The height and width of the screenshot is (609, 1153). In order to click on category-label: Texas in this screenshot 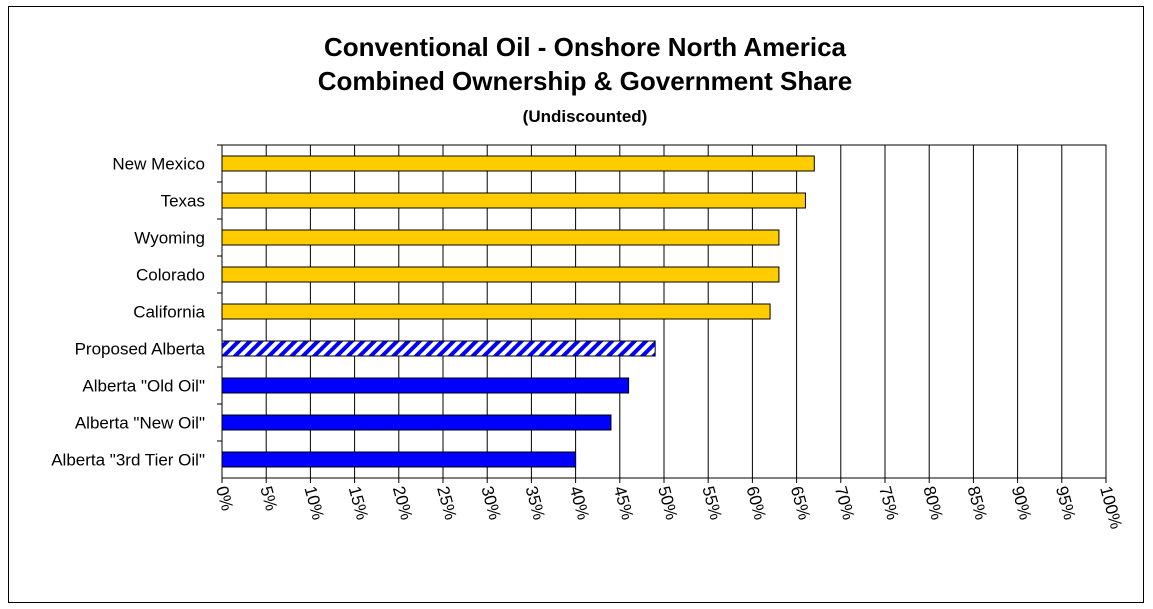, I will do `click(183, 201)`.